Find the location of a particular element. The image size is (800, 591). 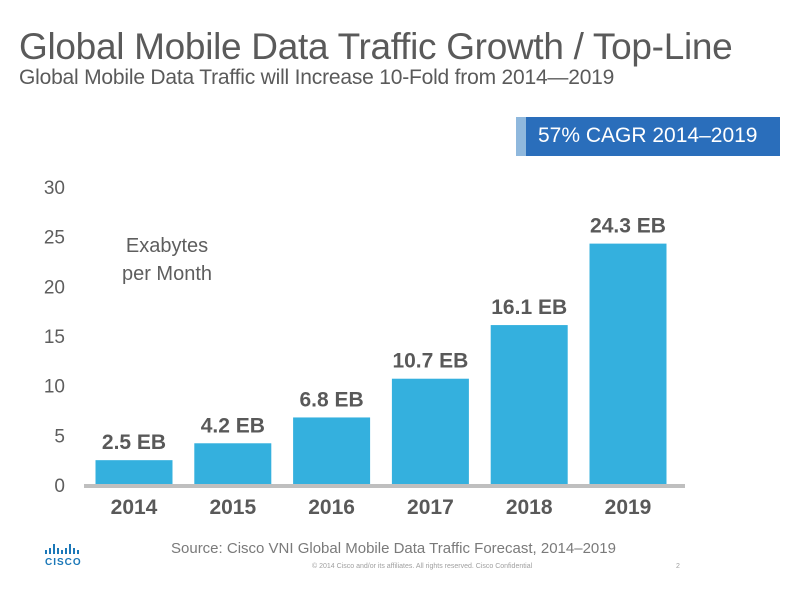

y-tick-label: 5 is located at coordinates (59, 436).